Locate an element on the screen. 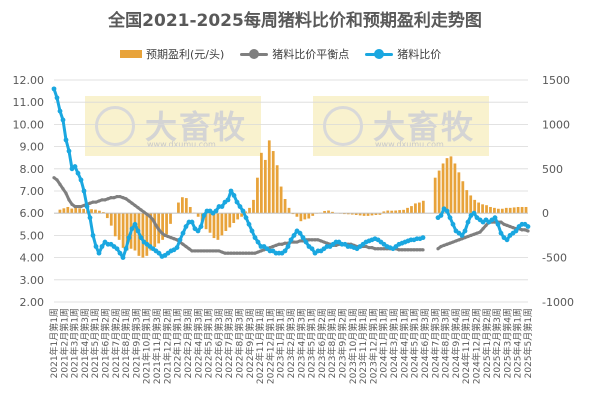 Image resolution: width=590 pixels, height=410 pixels. x-tick-label: 2023年11月第1周 is located at coordinates (363, 346).